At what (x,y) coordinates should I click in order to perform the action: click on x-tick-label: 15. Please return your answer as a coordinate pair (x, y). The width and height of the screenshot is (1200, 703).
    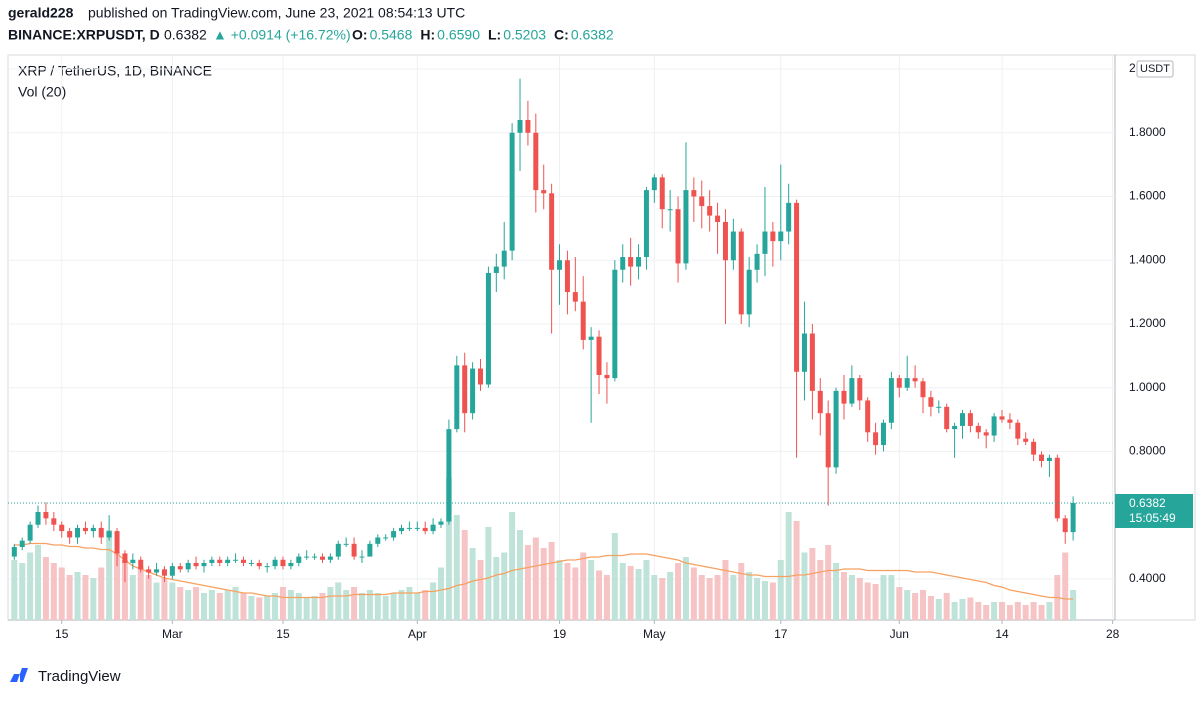
    Looking at the image, I should click on (62, 634).